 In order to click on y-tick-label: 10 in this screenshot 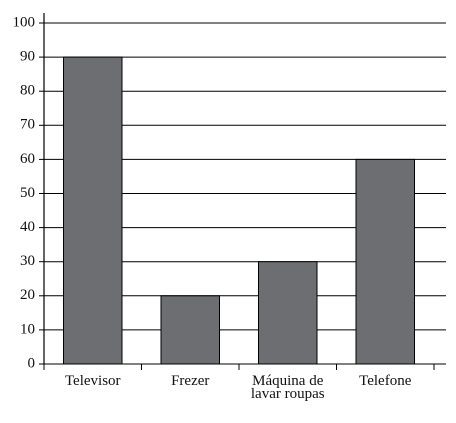, I will do `click(27, 329)`.